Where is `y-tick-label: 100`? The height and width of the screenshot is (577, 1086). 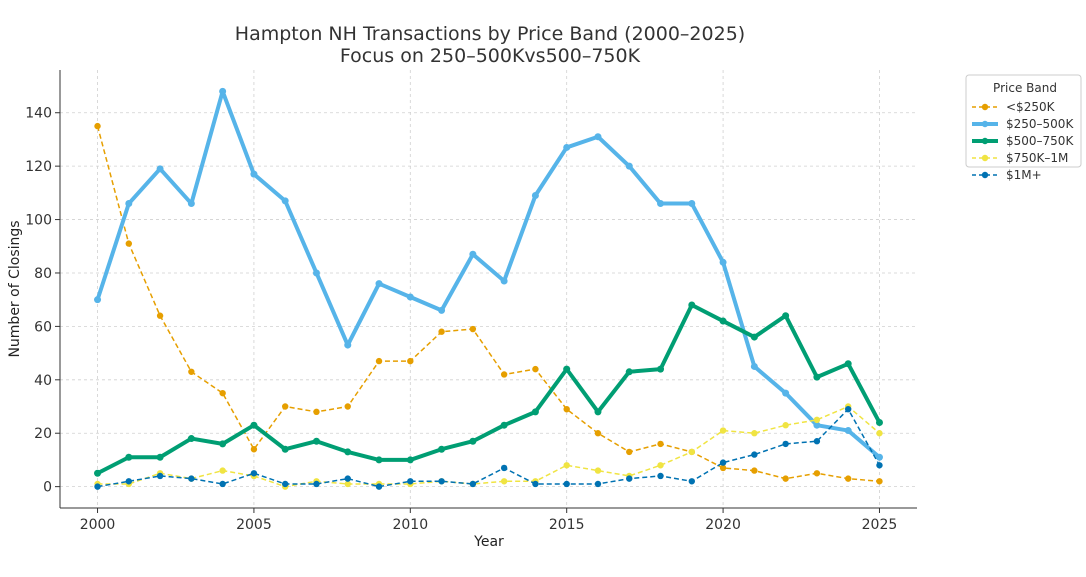 y-tick-label: 100 is located at coordinates (38, 221).